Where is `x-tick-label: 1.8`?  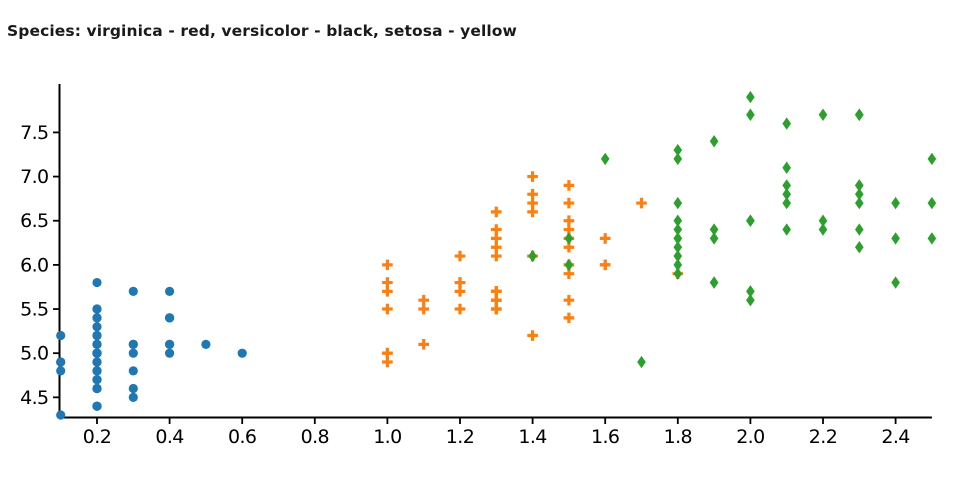 x-tick-label: 1.8 is located at coordinates (678, 437).